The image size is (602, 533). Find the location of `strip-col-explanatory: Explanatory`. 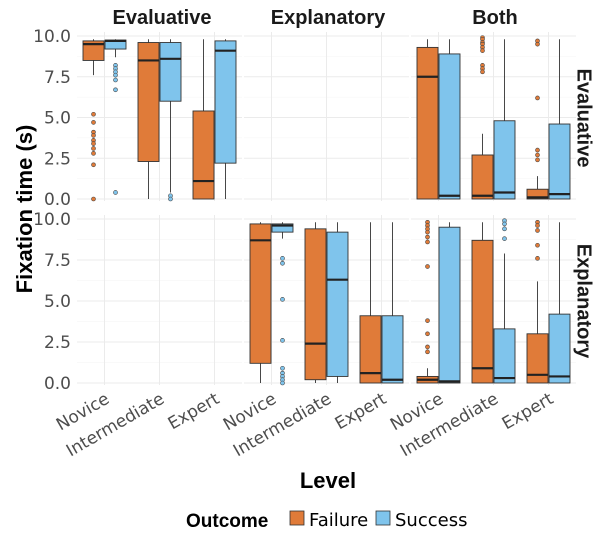

strip-col-explanatory: Explanatory is located at coordinates (328, 18).